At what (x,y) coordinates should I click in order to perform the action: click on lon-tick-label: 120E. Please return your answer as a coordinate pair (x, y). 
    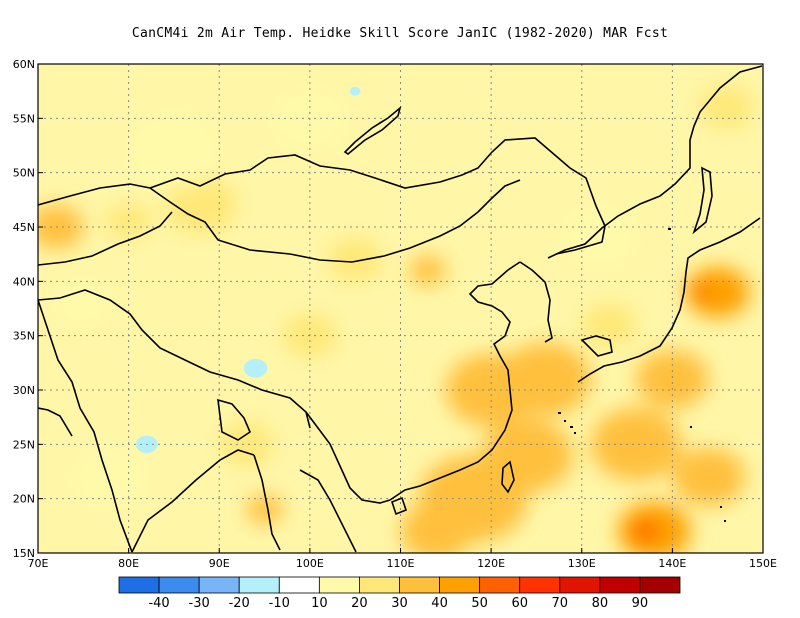
    Looking at the image, I should click on (491, 563).